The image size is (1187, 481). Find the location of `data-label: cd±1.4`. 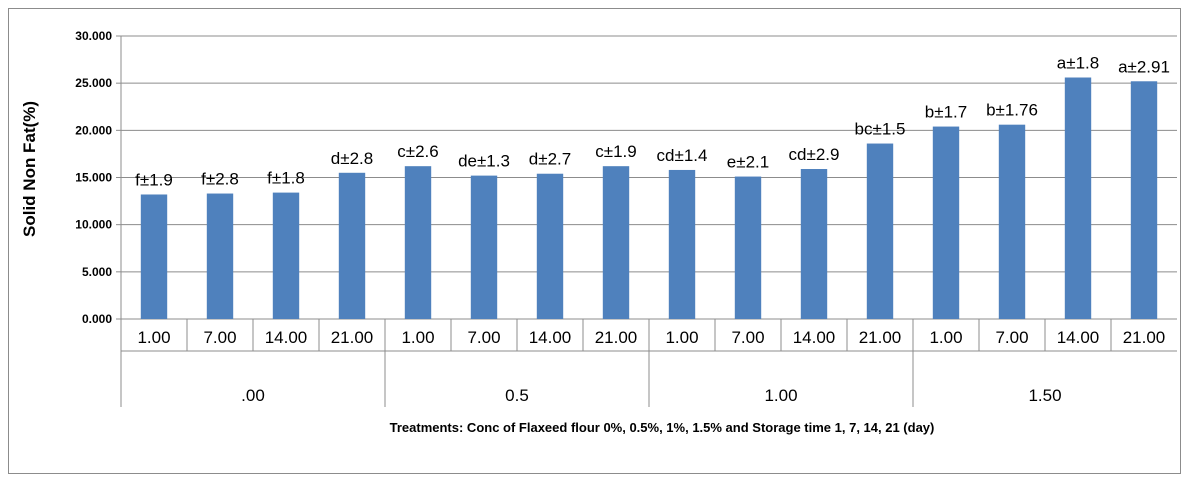

data-label: cd±1.4 is located at coordinates (682, 155).